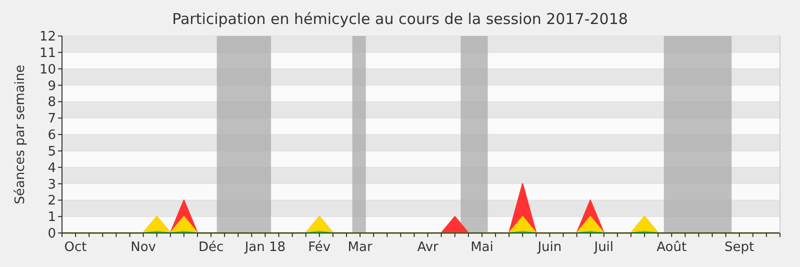 Image resolution: width=800 pixels, height=267 pixels. I want to click on y-tick-label: 0, so click(52, 234).